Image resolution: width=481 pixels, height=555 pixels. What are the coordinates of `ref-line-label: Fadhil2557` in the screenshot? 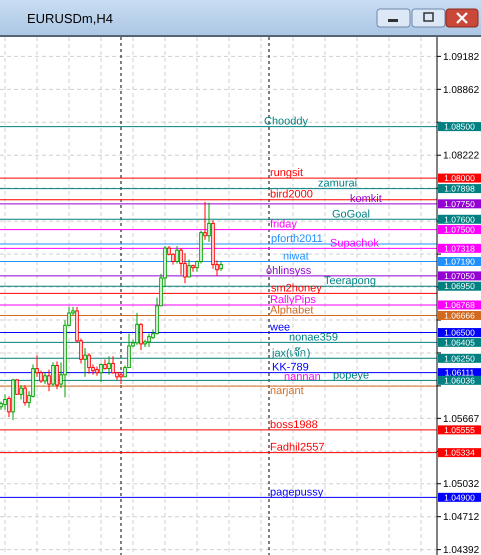 It's located at (297, 448).